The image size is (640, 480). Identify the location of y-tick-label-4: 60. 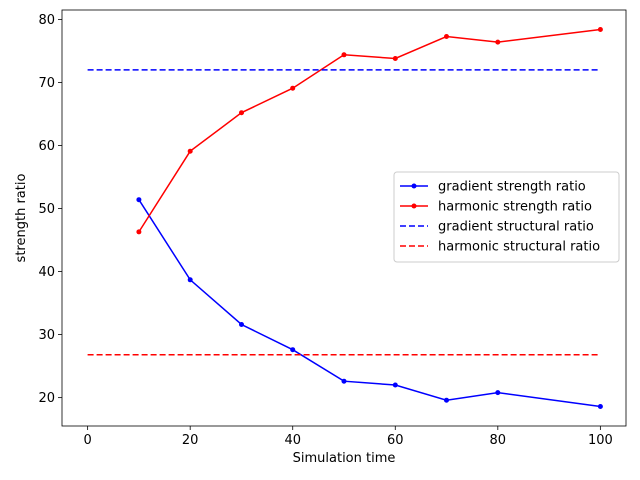
(46, 146).